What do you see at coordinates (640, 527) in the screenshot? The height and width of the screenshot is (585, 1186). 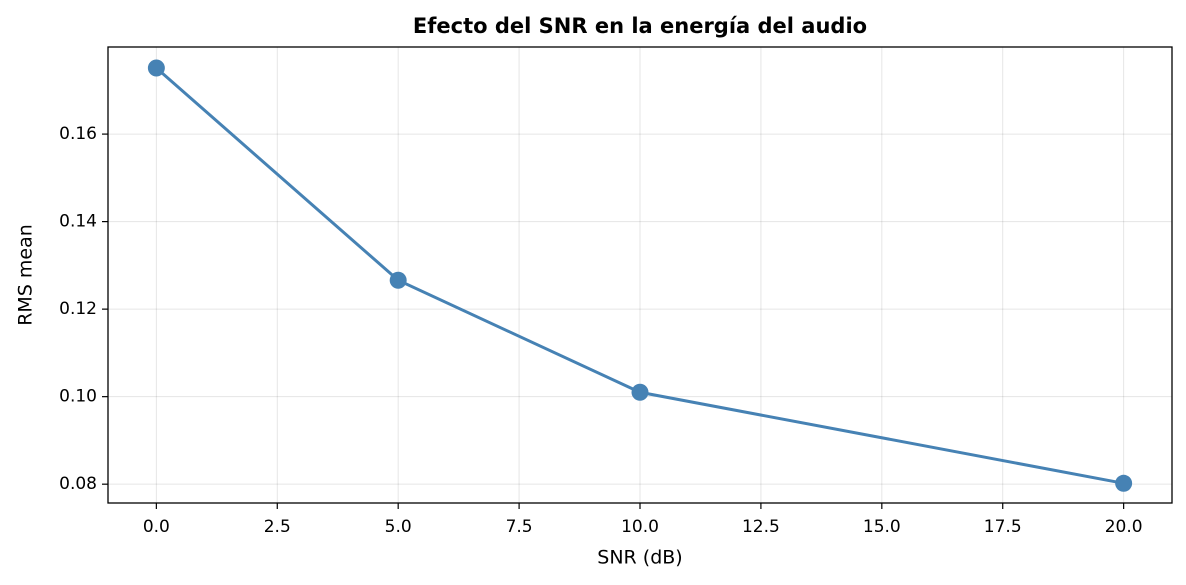 I see `x-tick-label: 10.0` at bounding box center [640, 527].